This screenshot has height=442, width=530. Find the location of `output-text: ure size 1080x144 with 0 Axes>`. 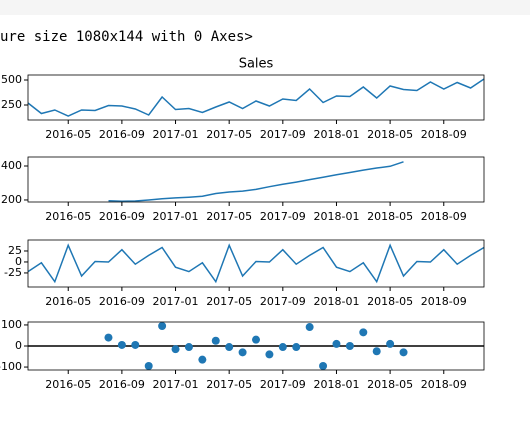

output-text: ure size 1080x144 with 0 Axes> is located at coordinates (126, 37).